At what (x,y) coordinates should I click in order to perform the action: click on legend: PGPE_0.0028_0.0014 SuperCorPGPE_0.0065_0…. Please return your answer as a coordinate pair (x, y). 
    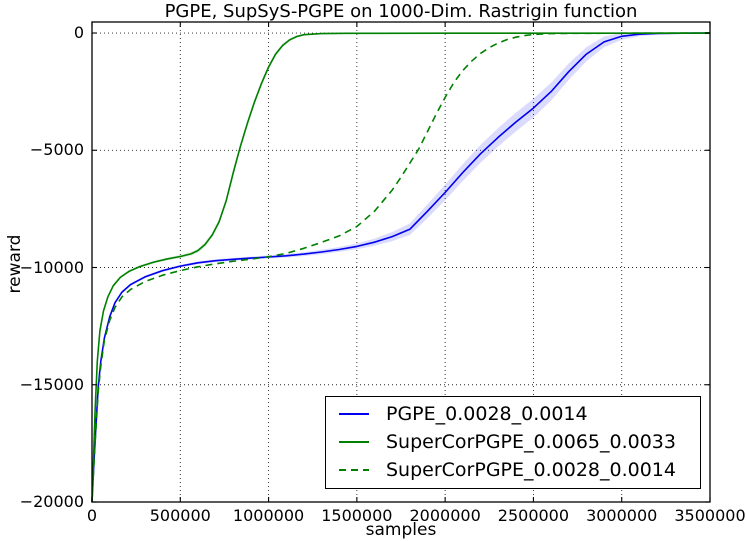
    Looking at the image, I should click on (513, 442).